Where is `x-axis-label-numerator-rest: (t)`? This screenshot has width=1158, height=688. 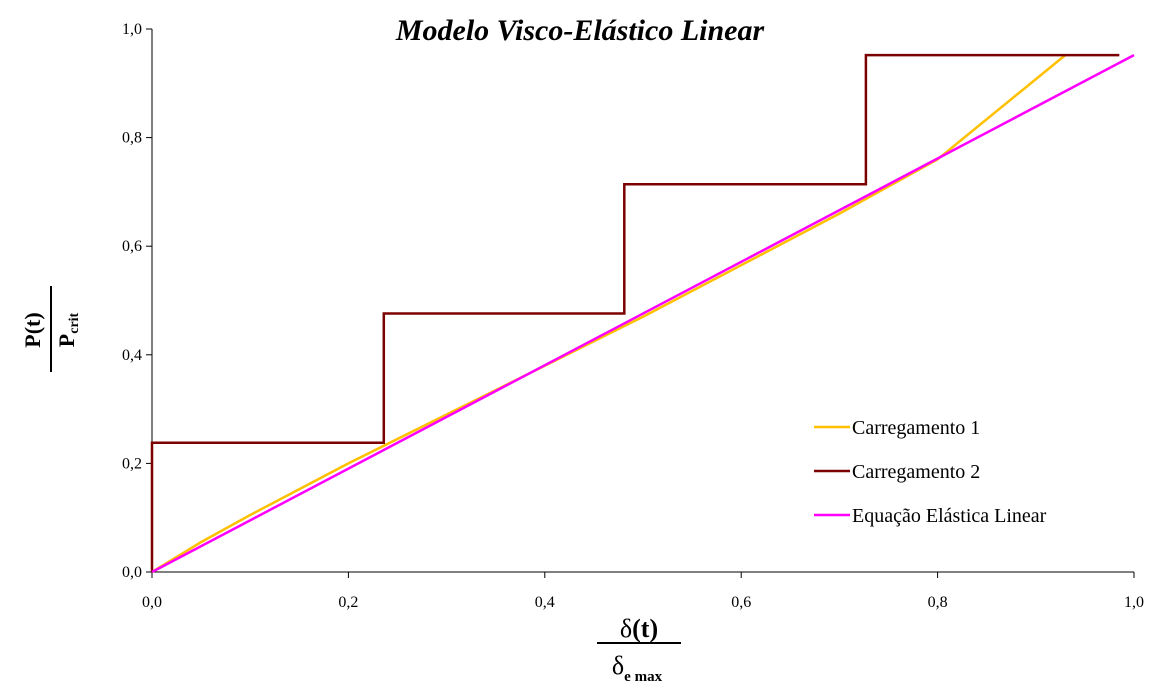 x-axis-label-numerator-rest: (t) is located at coordinates (645, 628).